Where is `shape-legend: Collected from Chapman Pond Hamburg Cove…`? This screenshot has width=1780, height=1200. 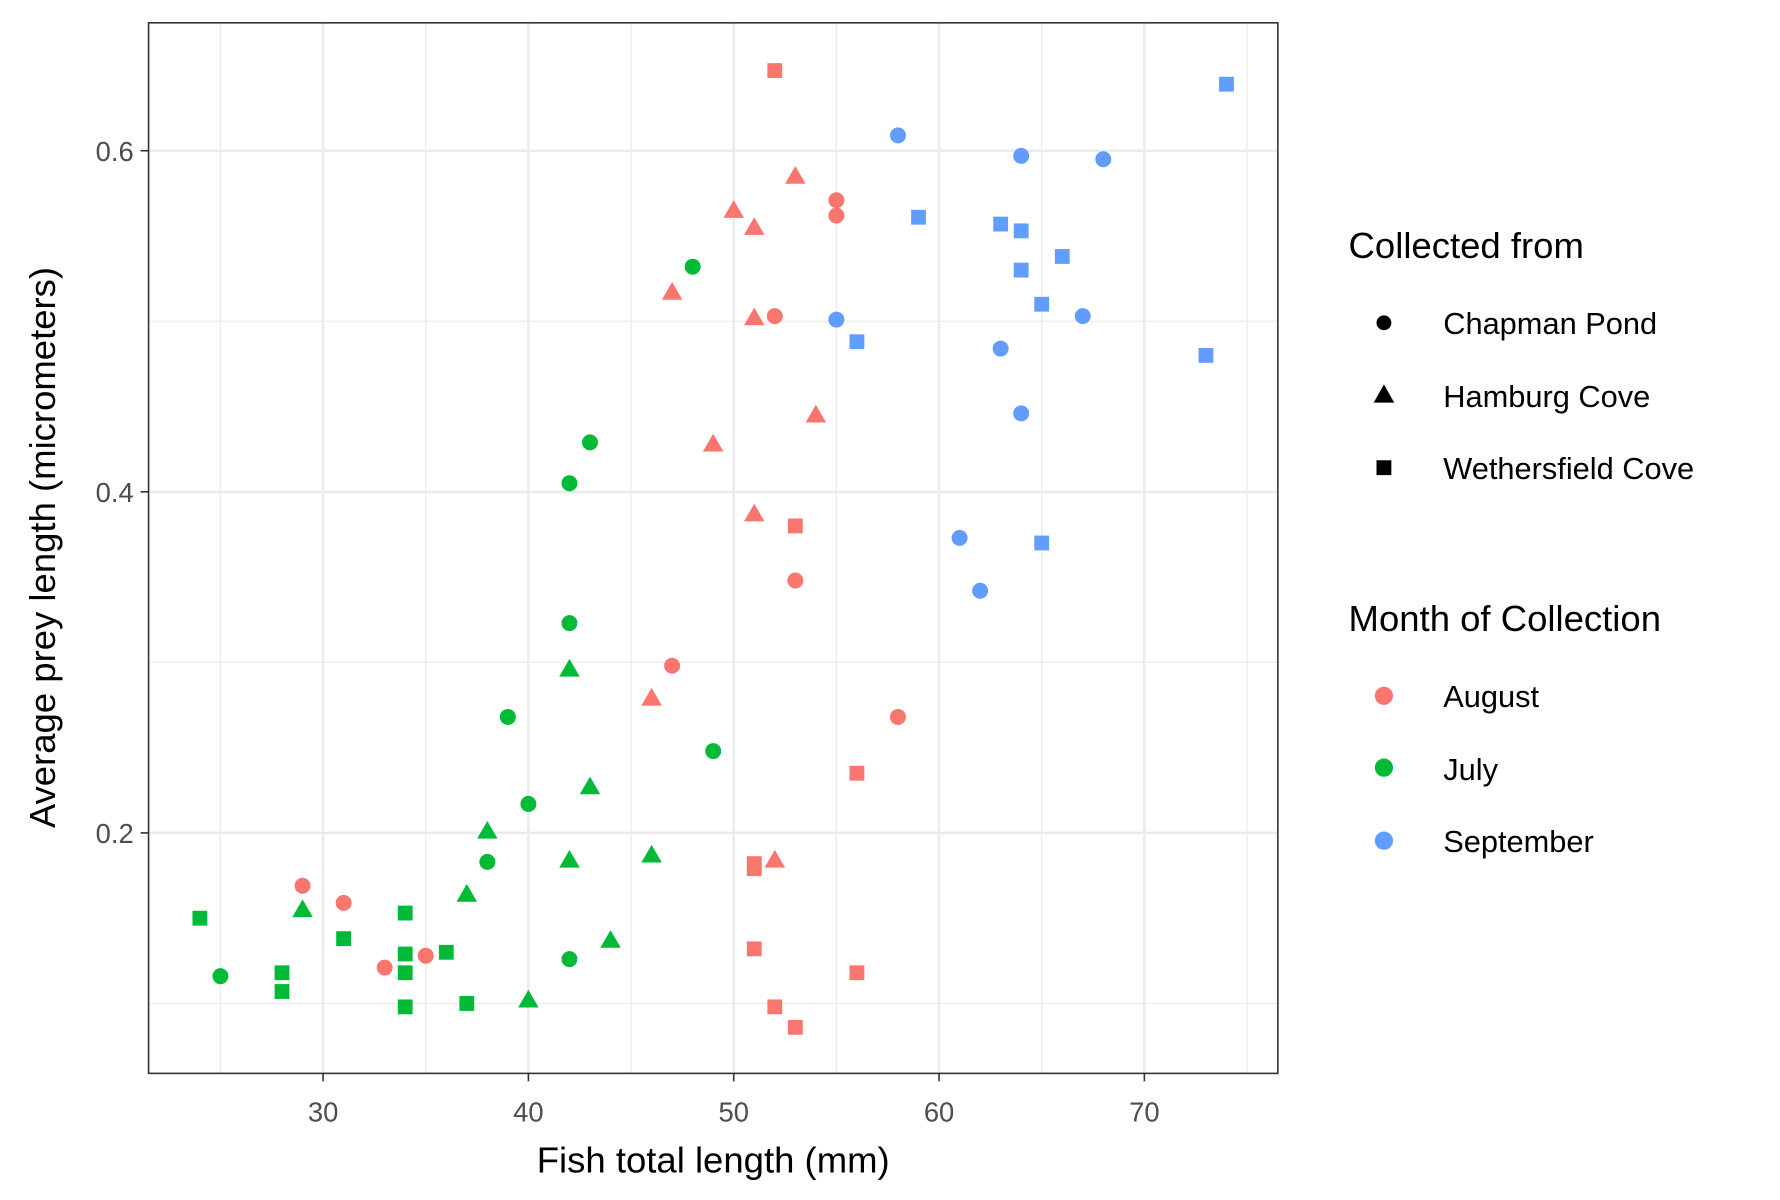 shape-legend: Collected from Chapman Pond Hamburg Cove… is located at coordinates (1522, 355).